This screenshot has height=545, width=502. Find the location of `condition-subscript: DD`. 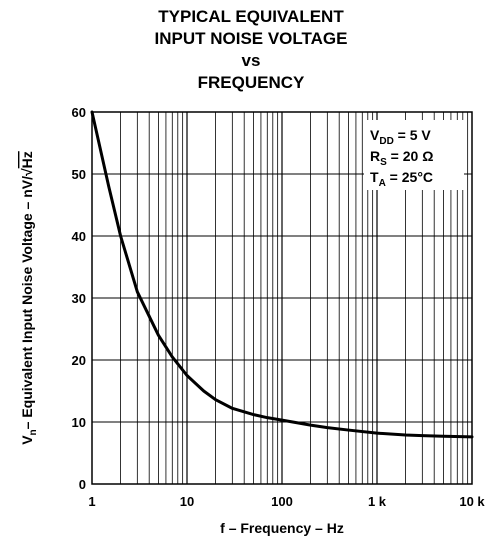

condition-subscript: DD is located at coordinates (386, 141).